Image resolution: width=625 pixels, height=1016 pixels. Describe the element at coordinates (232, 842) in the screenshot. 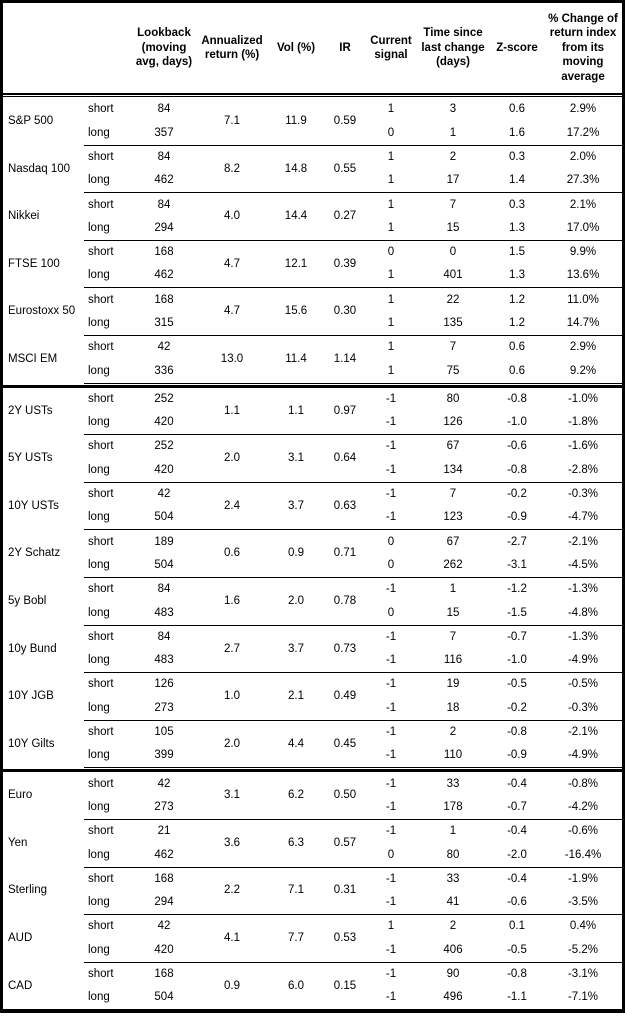

I see `annualized-return-value: 3.6` at that location.